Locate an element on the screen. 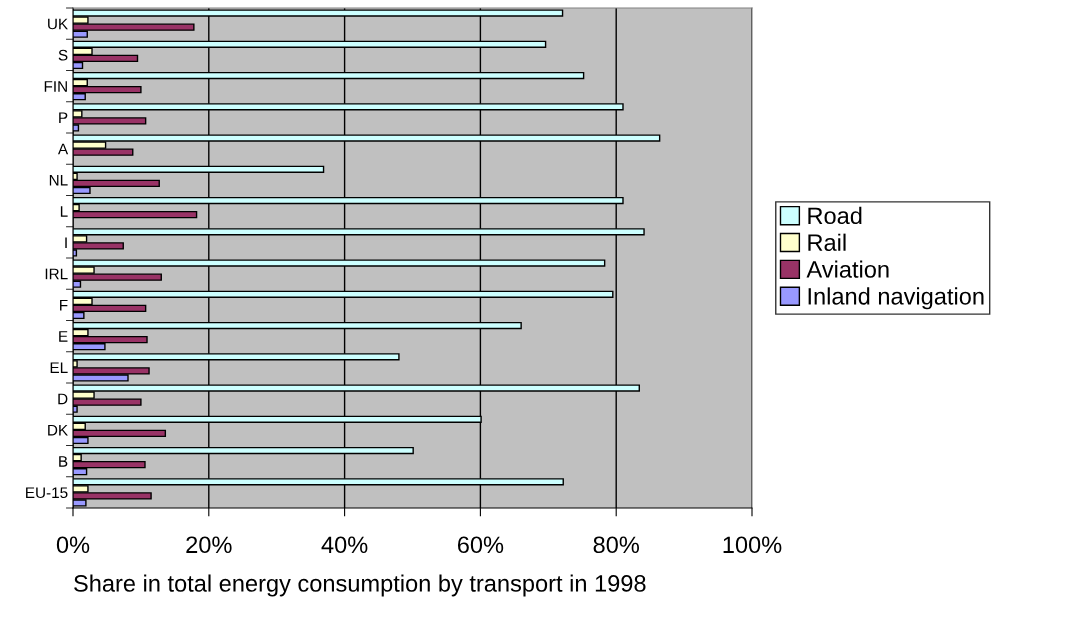  y-tick-label: A is located at coordinates (63, 149).